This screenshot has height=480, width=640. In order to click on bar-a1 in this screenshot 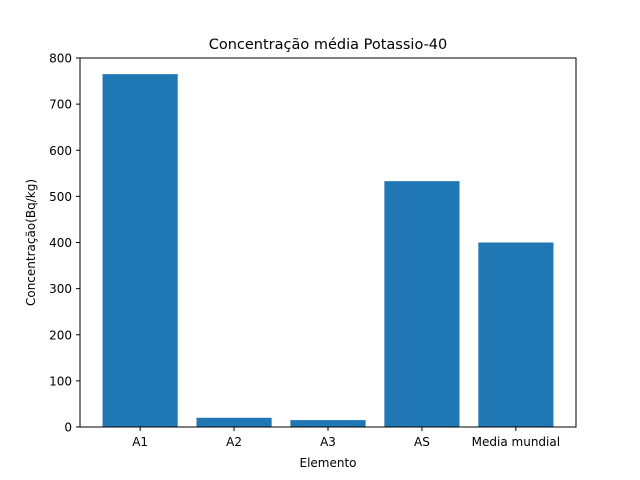, I will do `click(140, 251)`.